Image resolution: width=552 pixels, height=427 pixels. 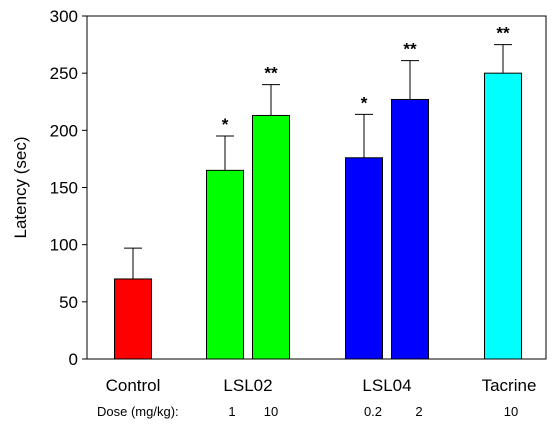 I want to click on dose-value-label: 0.2, so click(x=373, y=411).